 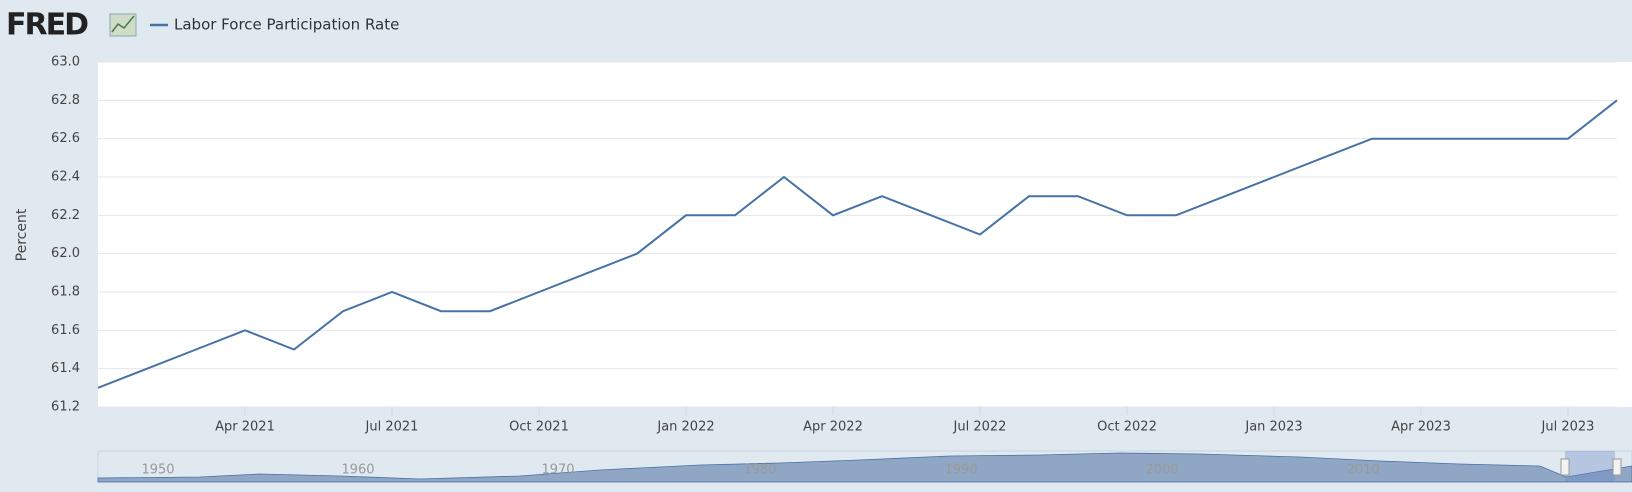 I want to click on x-tick-label: Apr 2023, so click(x=1421, y=427).